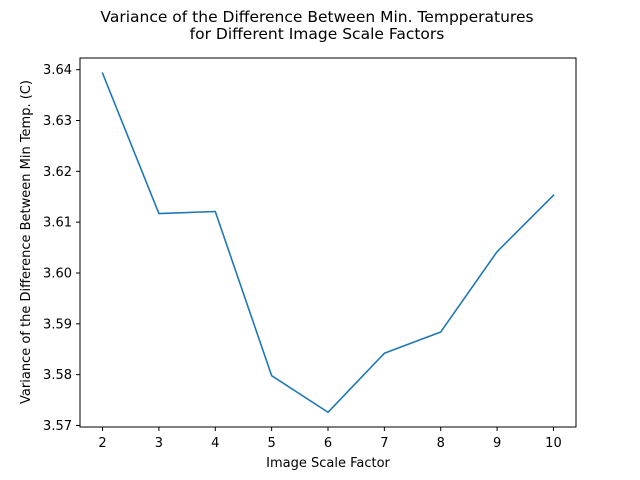  I want to click on y-tick-label: 3.64, so click(57, 70).